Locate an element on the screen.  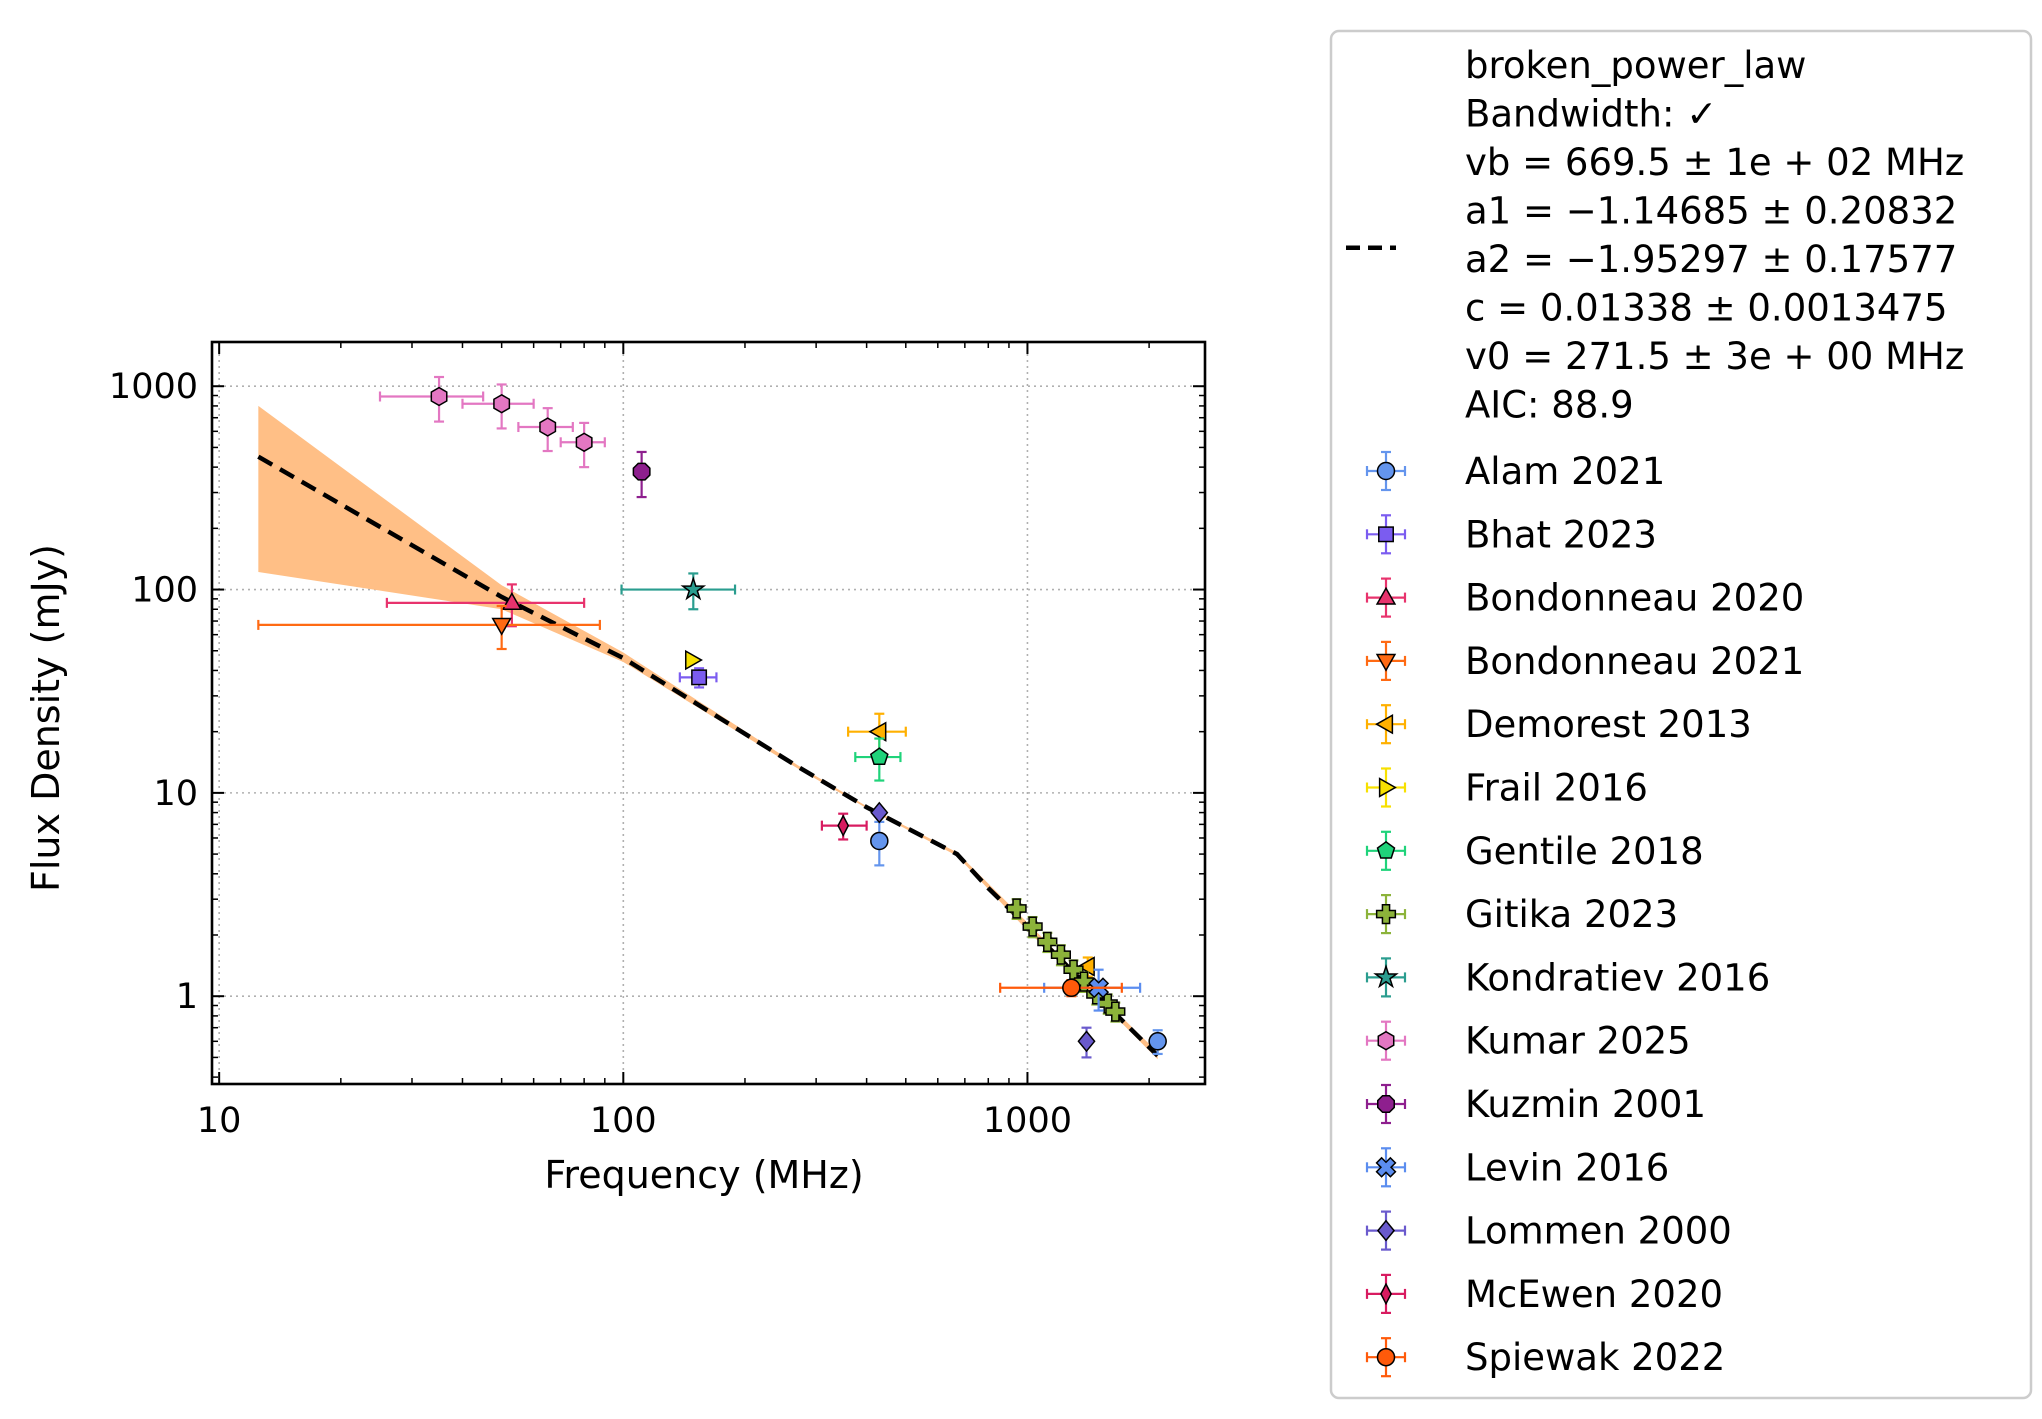
legend-entry-demorest-2013: Demorest 2013 is located at coordinates (1558, 724).